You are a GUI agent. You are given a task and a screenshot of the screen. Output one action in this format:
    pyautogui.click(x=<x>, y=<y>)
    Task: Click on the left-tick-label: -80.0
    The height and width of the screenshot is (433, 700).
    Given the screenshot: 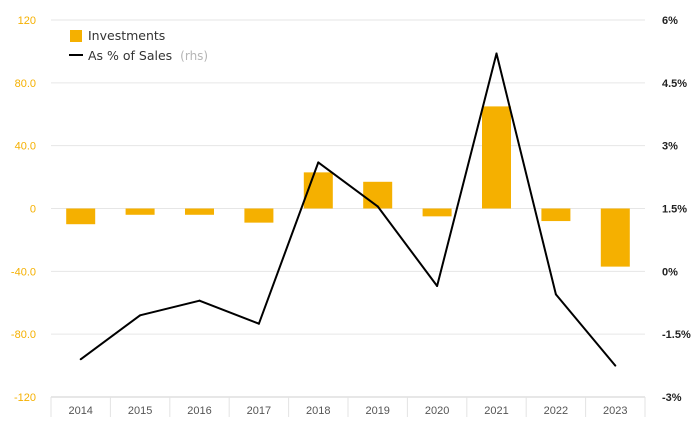 What is the action you would take?
    pyautogui.click(x=23, y=335)
    